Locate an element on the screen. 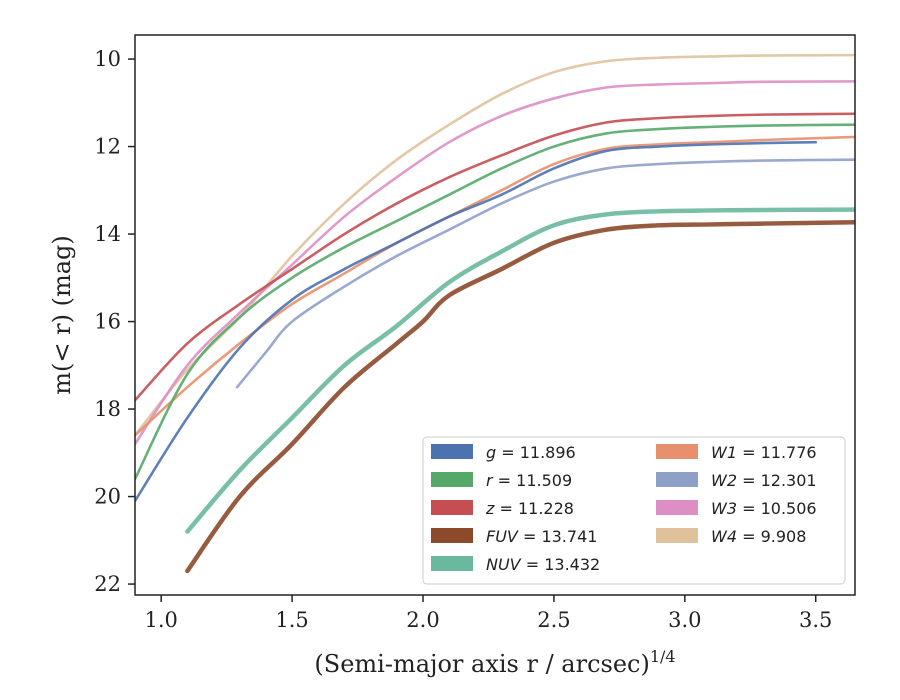 This screenshot has height=700, width=900. legend-label-w2: W2 = 12.301 is located at coordinates (764, 480).